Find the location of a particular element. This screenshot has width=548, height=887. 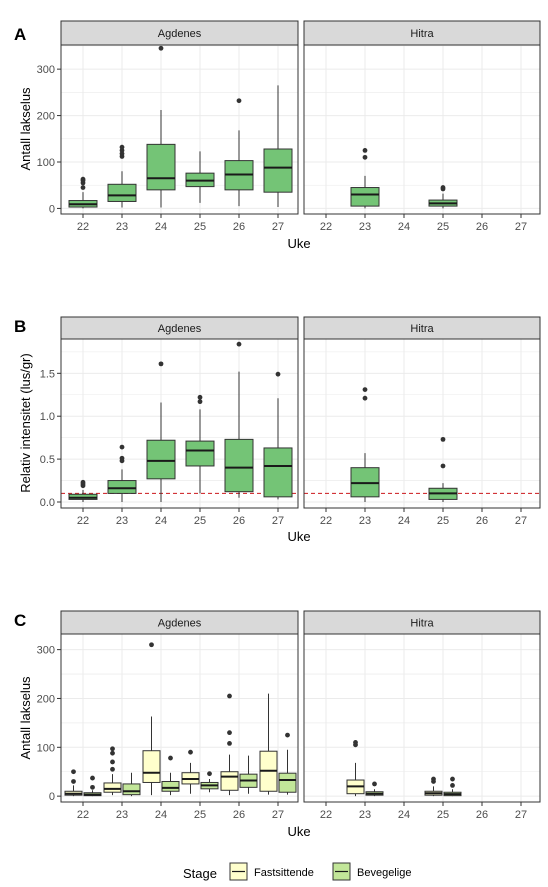

panel-tag: B is located at coordinates (20, 326).